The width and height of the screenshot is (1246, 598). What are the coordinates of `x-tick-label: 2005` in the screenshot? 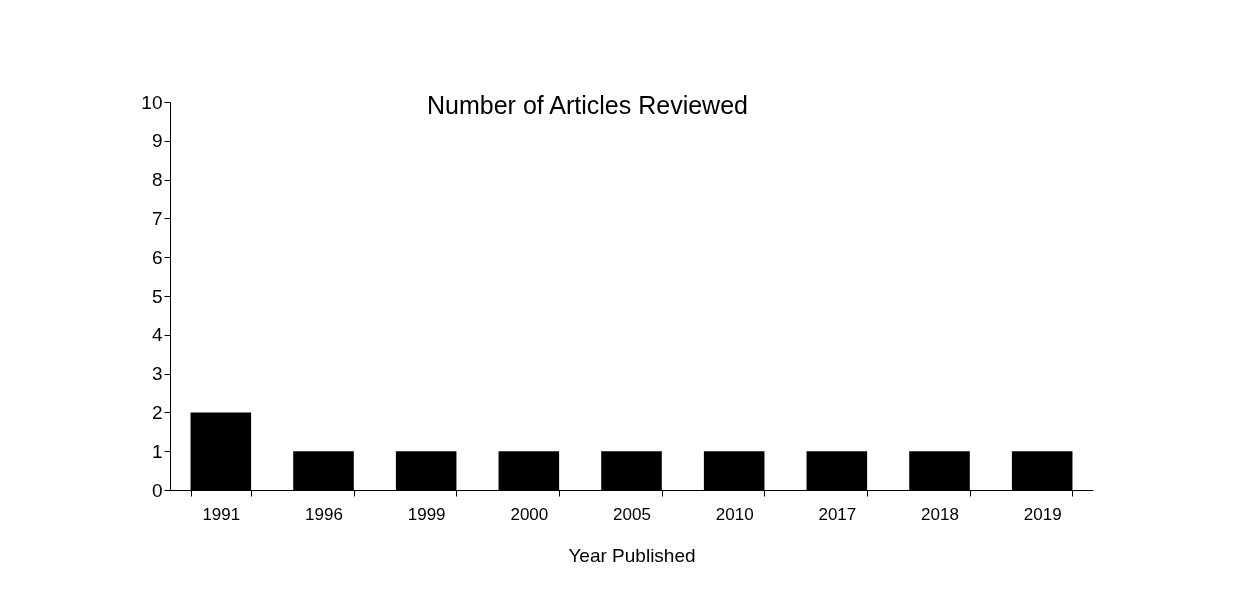 It's located at (632, 514).